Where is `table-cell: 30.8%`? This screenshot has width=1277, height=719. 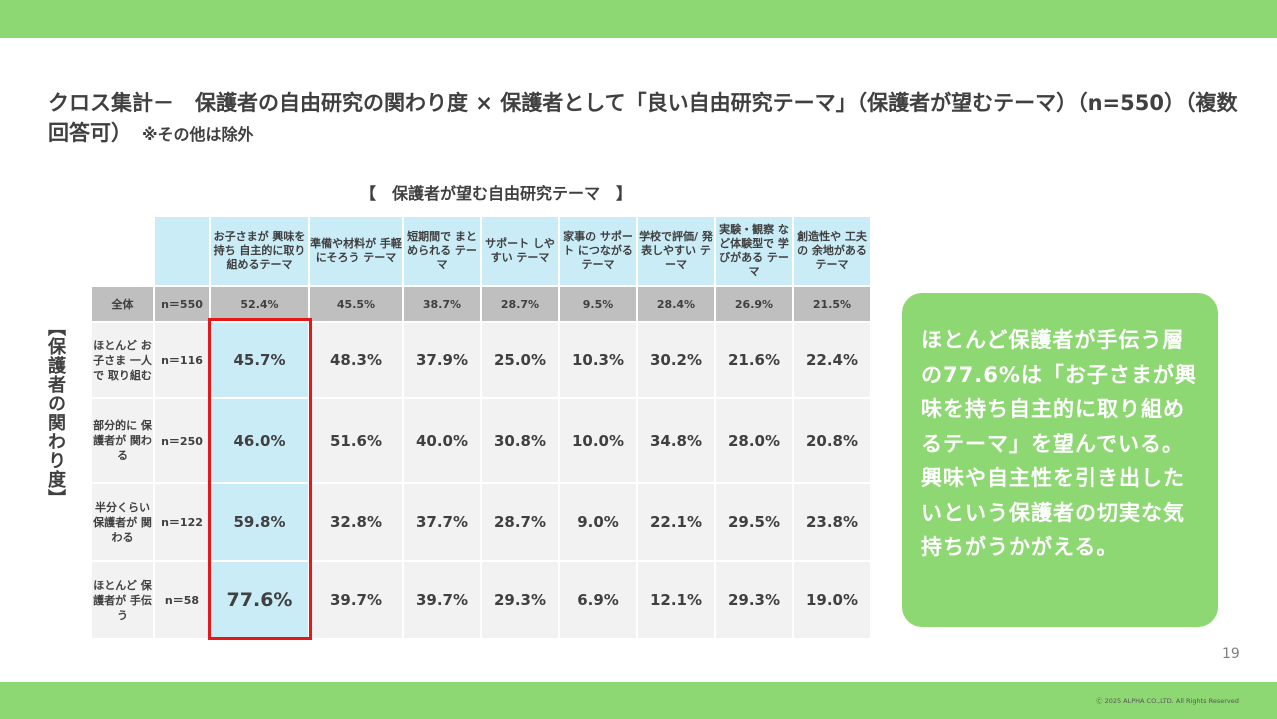
table-cell: 30.8% is located at coordinates (520, 440).